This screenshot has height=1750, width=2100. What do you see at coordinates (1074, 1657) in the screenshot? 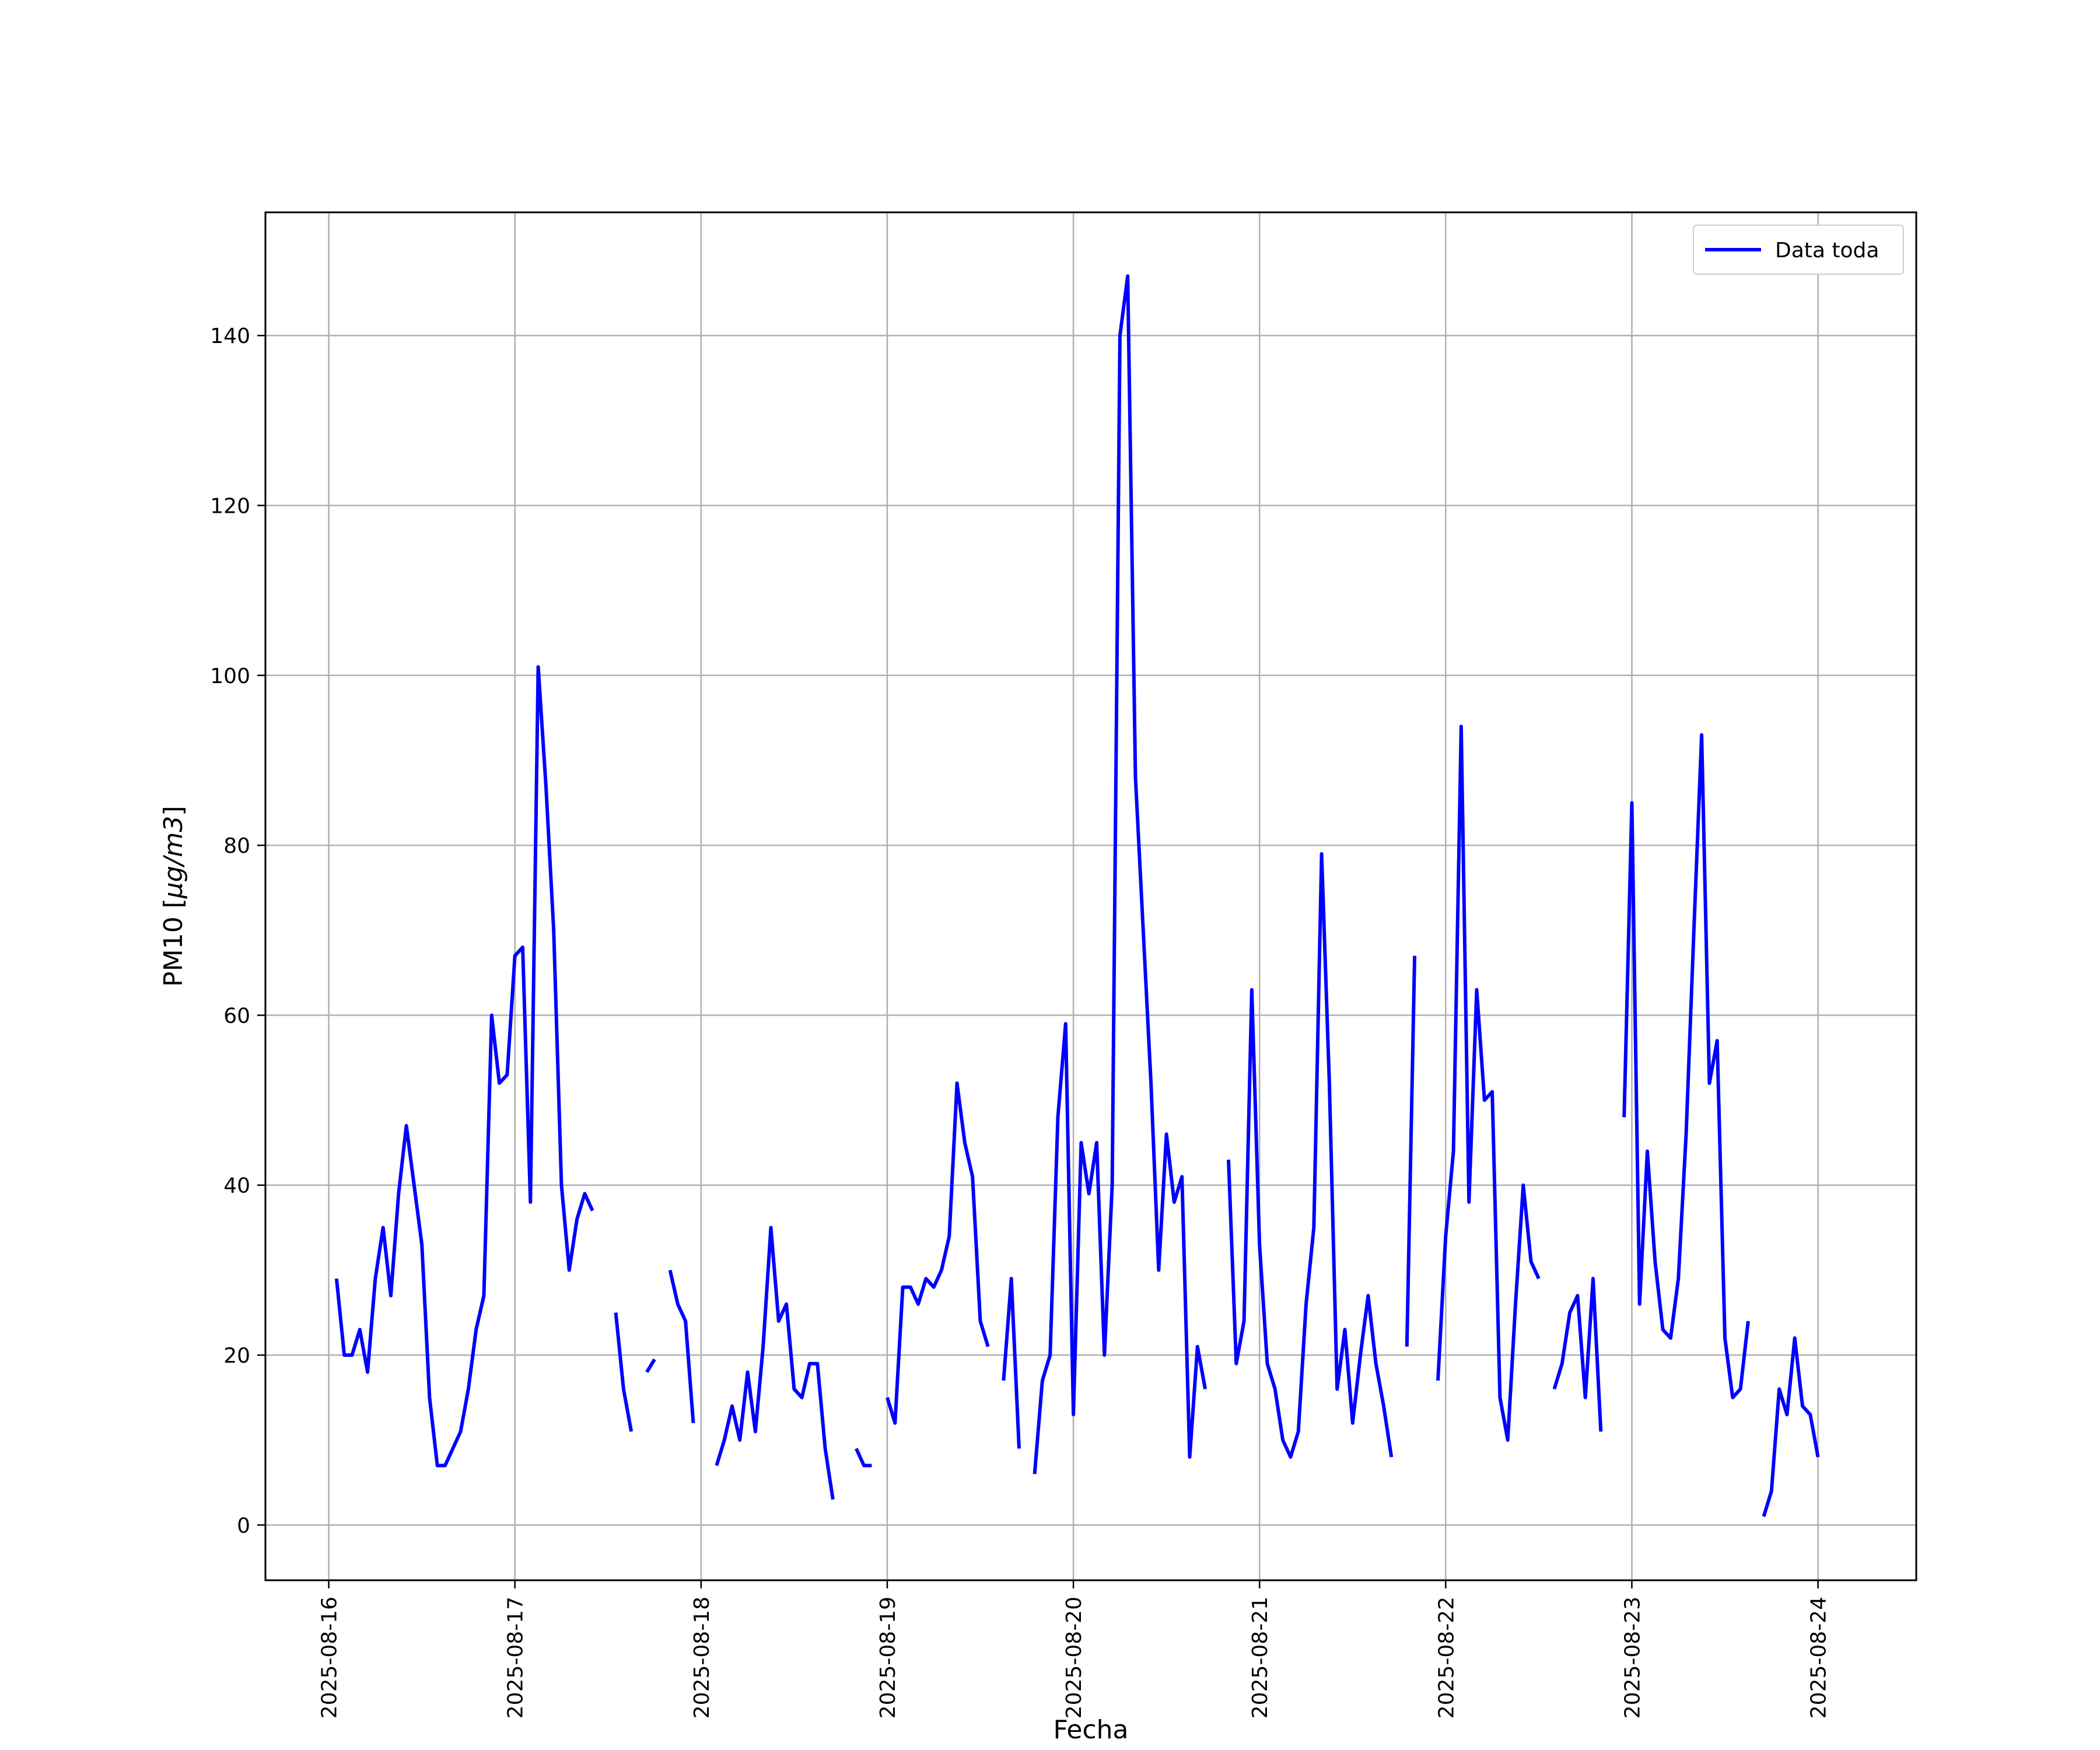
I see `x-tick-label: 2025-08-20` at bounding box center [1074, 1657].